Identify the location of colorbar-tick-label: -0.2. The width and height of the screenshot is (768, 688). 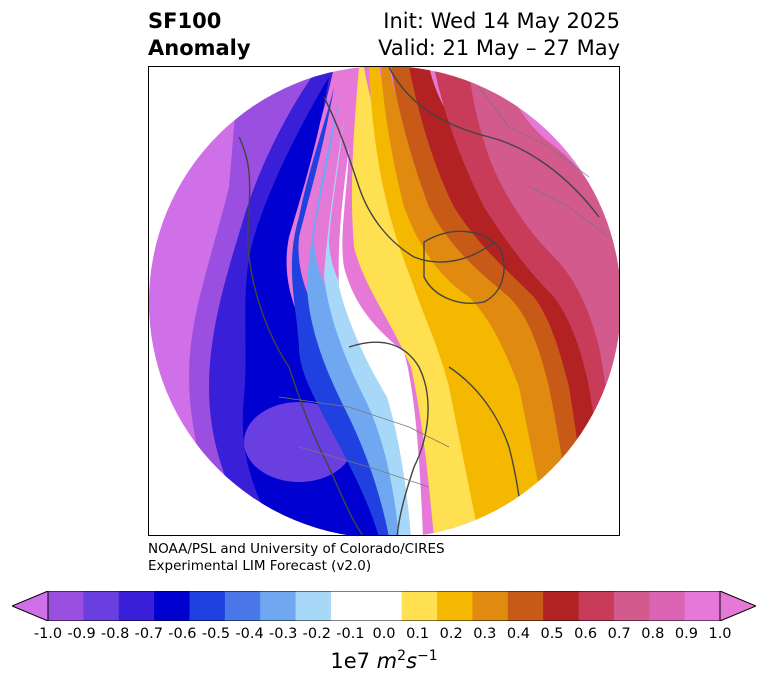
(316, 634).